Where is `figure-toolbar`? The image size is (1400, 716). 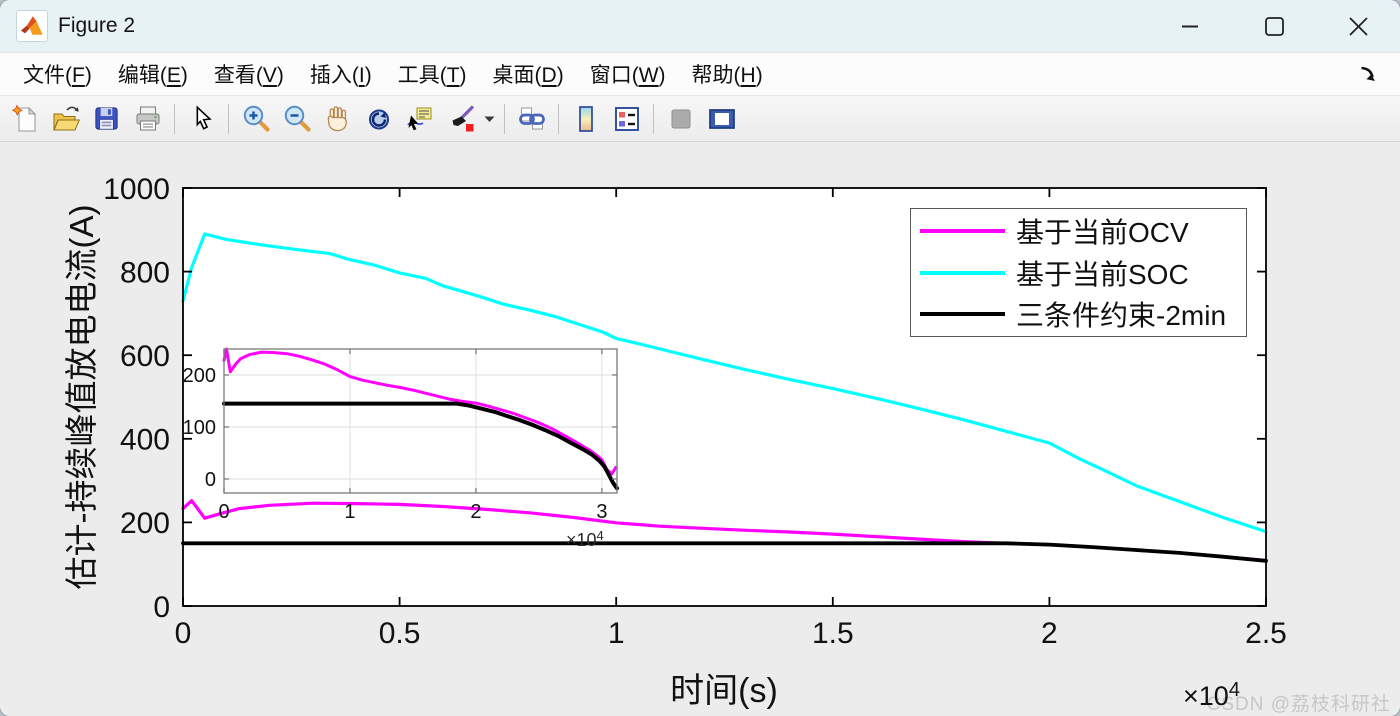 figure-toolbar is located at coordinates (700, 119).